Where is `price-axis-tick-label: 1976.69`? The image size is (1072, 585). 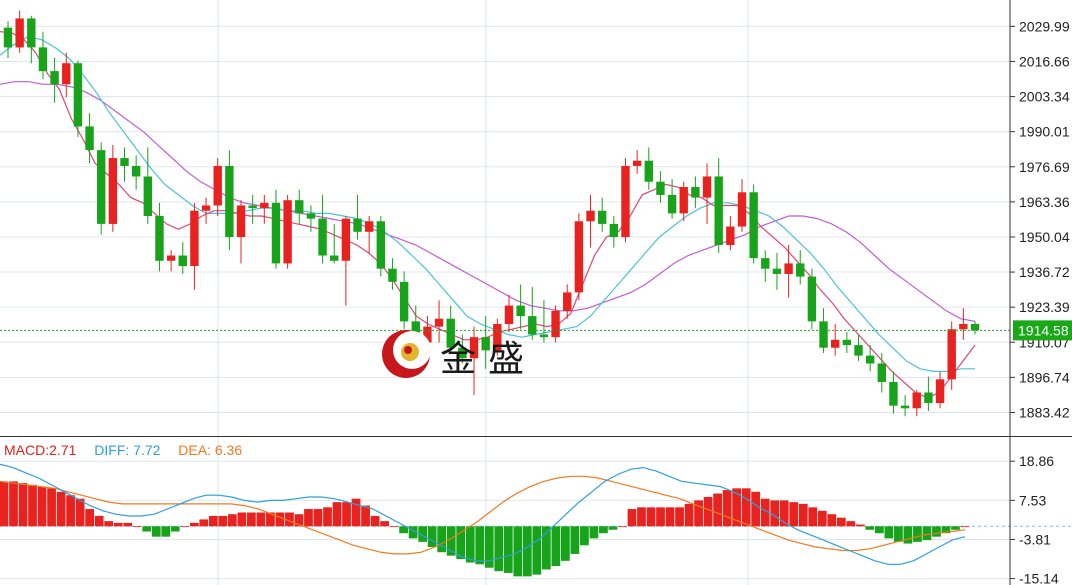
price-axis-tick-label: 1976.69 is located at coordinates (1044, 167).